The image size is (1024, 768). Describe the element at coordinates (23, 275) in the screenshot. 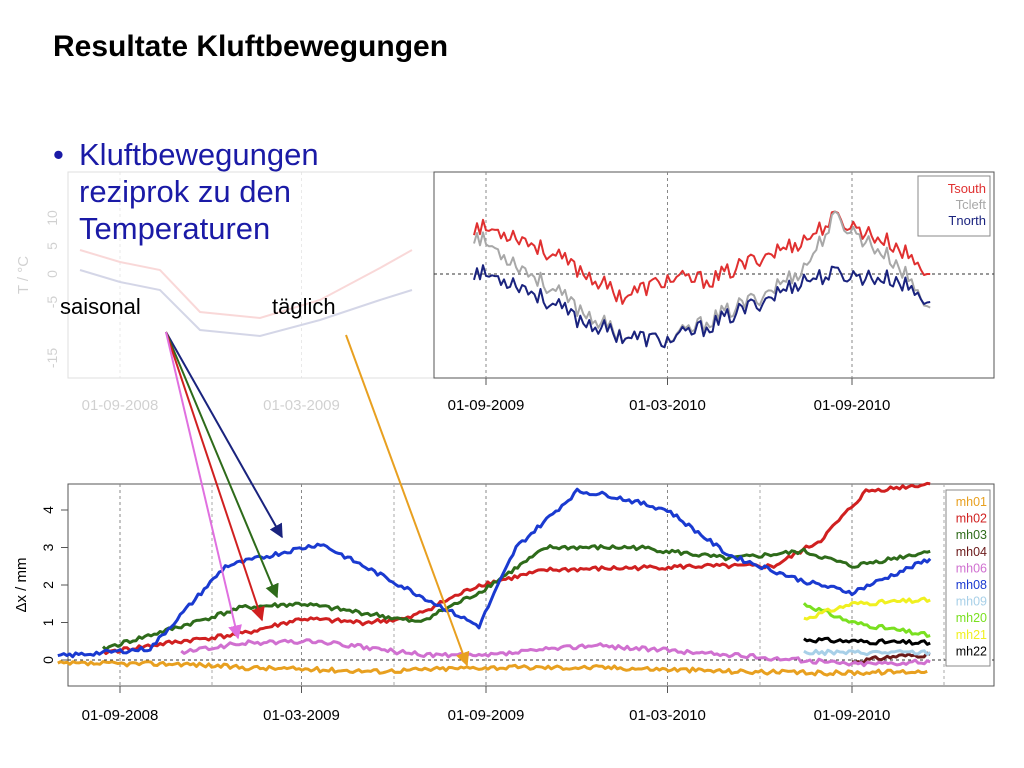

I see `y-axis-label: T / °C` at that location.